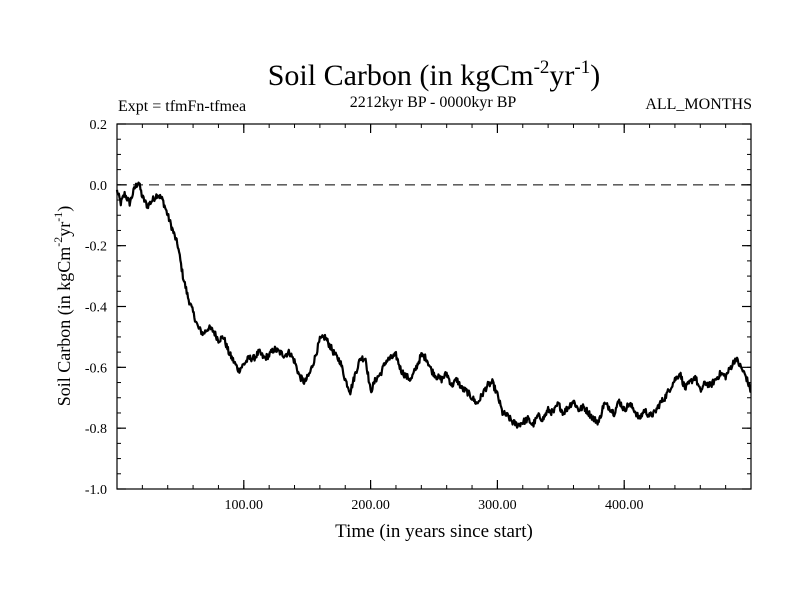 The width and height of the screenshot is (800, 600). Describe the element at coordinates (99, 125) in the screenshot. I see `y-tick-label: 0.2` at that location.